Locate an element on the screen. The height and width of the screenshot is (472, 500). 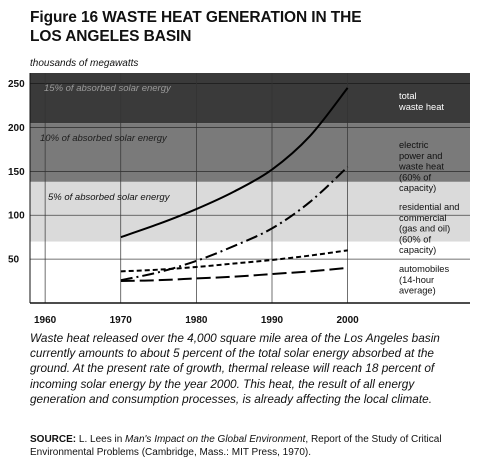
series-label-3-line-1: residential and is located at coordinates (429, 207).